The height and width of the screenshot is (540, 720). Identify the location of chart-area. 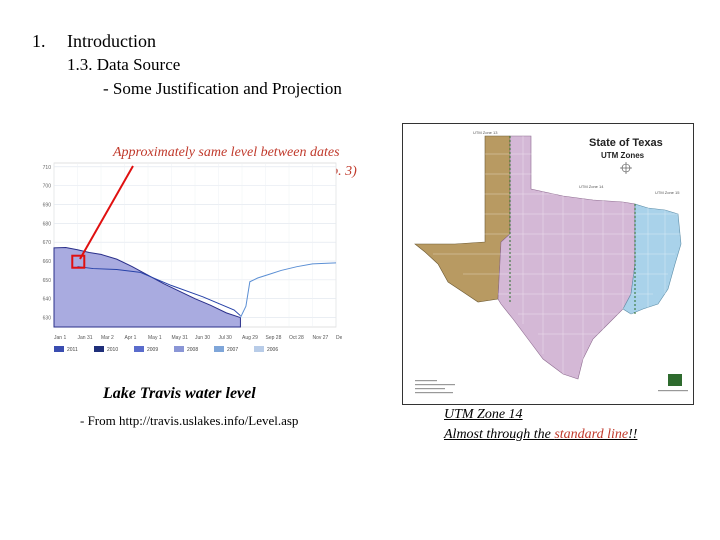
(195, 287).